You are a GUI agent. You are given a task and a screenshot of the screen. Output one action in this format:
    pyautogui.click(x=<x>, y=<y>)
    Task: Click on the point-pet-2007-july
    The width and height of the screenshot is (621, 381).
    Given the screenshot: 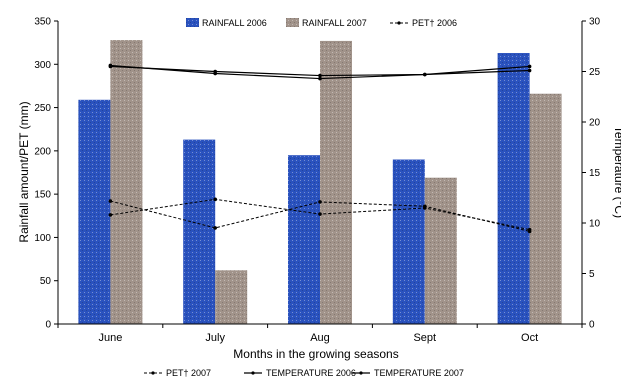 What is the action you would take?
    pyautogui.click(x=215, y=199)
    